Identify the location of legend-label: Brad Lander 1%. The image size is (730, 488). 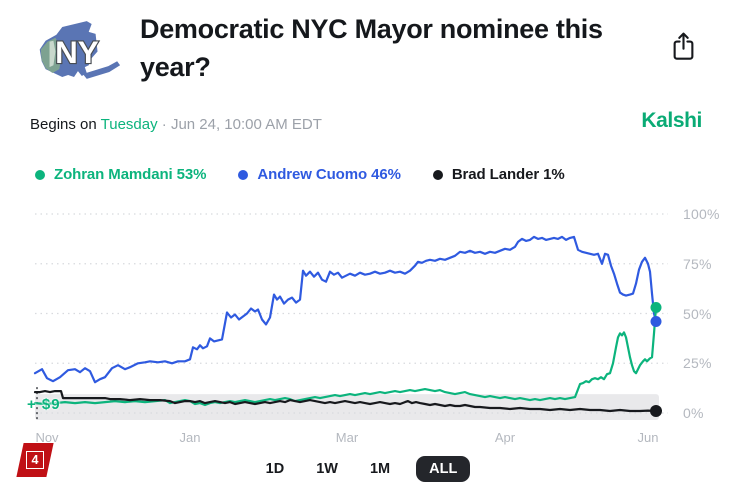
(508, 174).